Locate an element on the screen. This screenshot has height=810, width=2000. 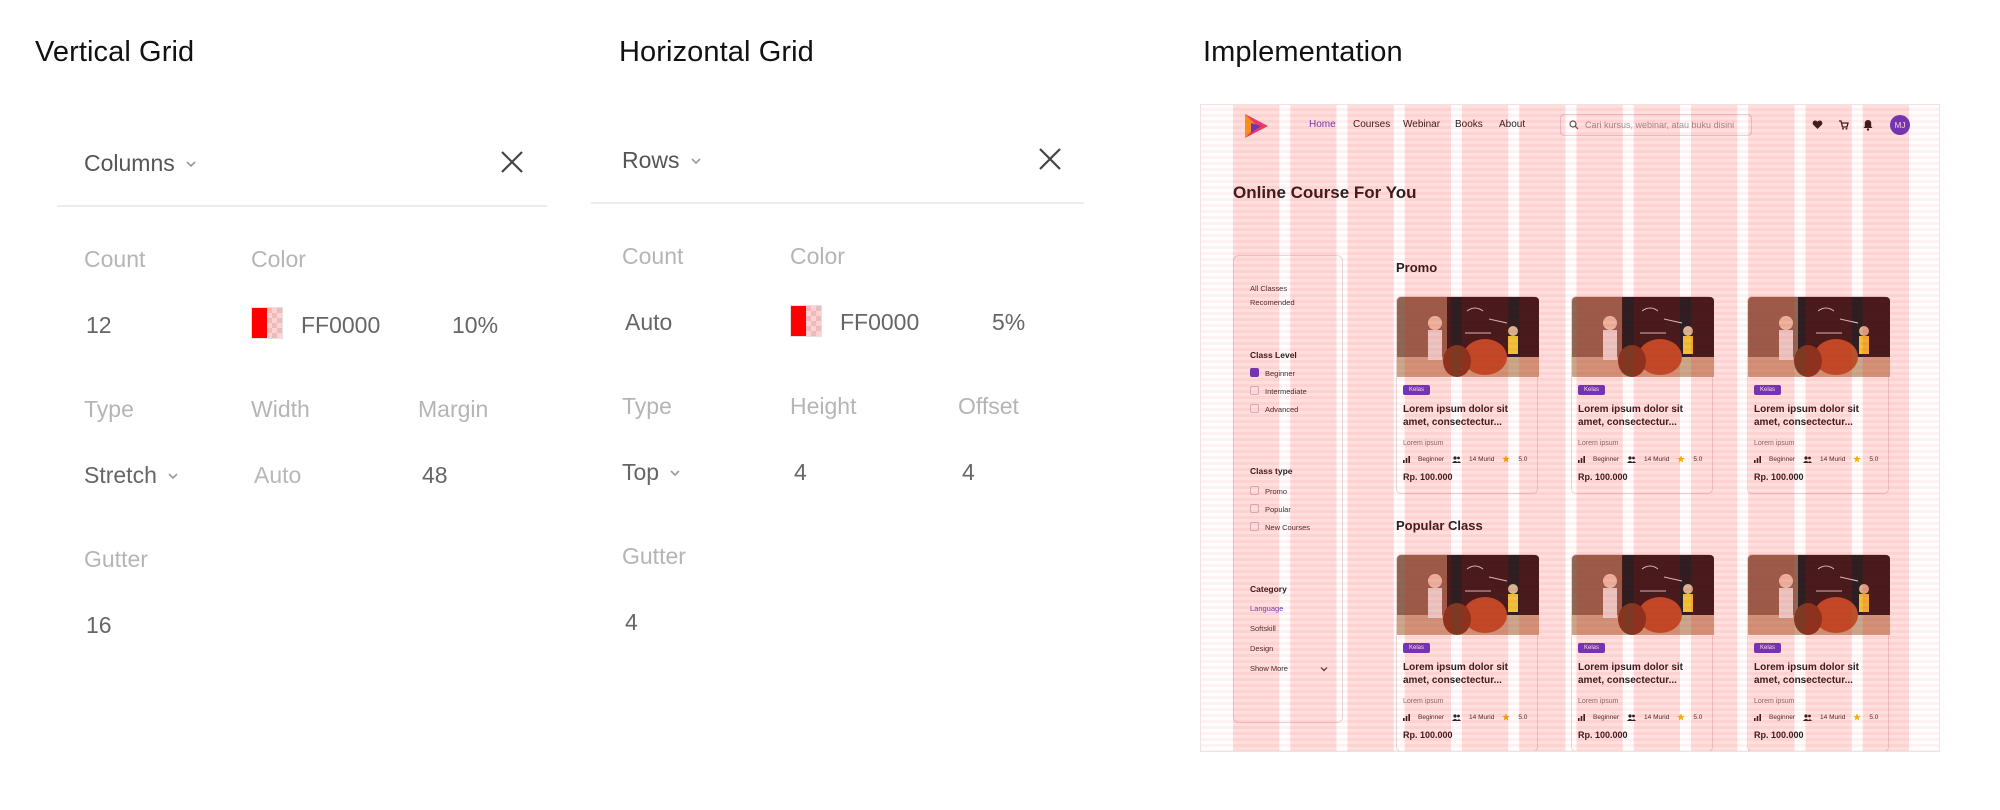
margin-input: 48 is located at coordinates (435, 475).